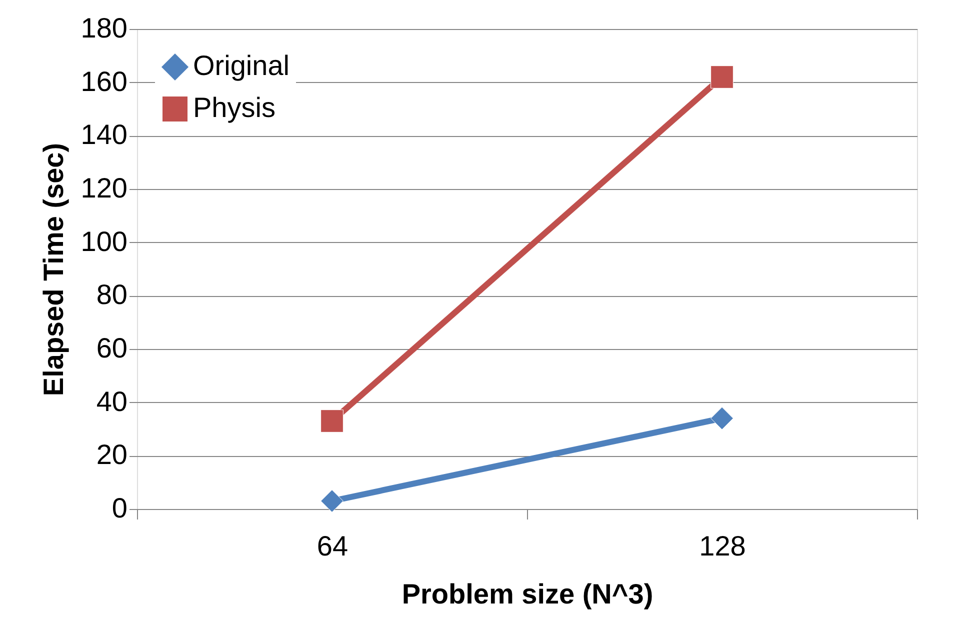 This screenshot has height=637, width=957. What do you see at coordinates (104, 134) in the screenshot?
I see `y-tick-label: 140` at bounding box center [104, 134].